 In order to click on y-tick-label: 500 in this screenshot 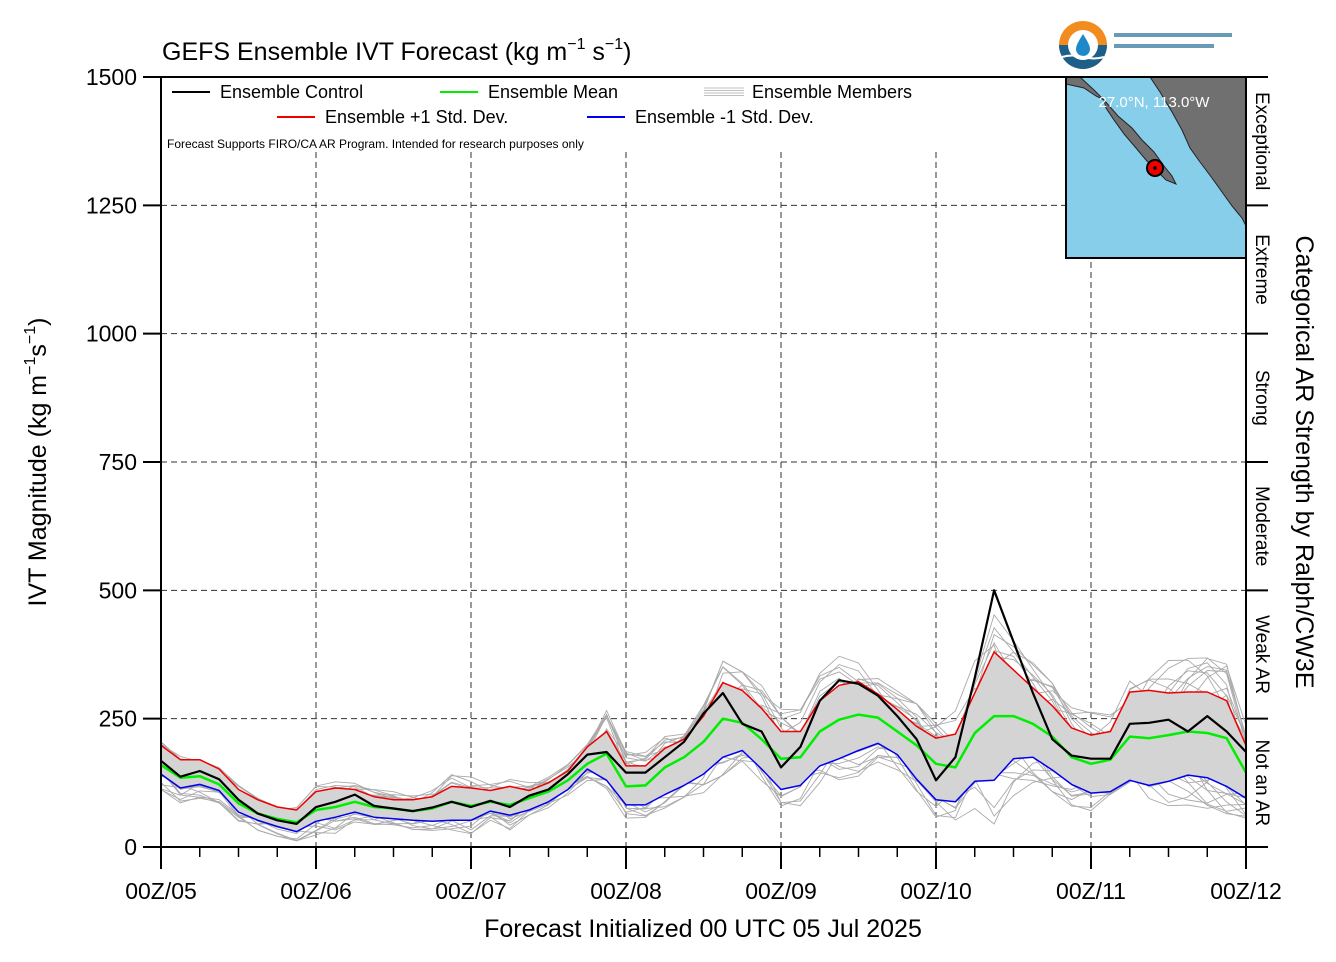, I will do `click(118, 590)`.